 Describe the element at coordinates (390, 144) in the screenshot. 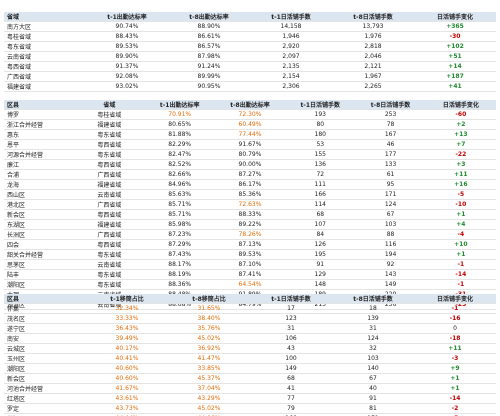

I see `table-cell: 46` at that location.